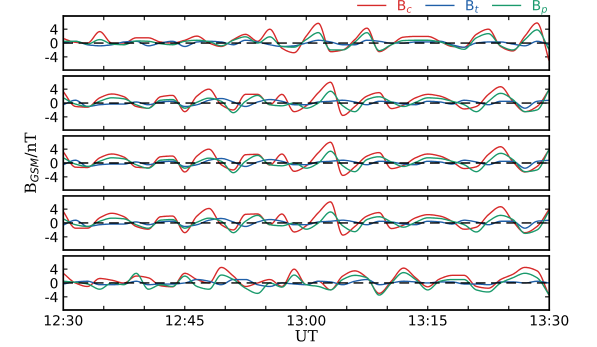 This screenshot has height=347, width=597. What do you see at coordinates (185, 320) in the screenshot?
I see `x-tick-label: 12:45` at bounding box center [185, 320].